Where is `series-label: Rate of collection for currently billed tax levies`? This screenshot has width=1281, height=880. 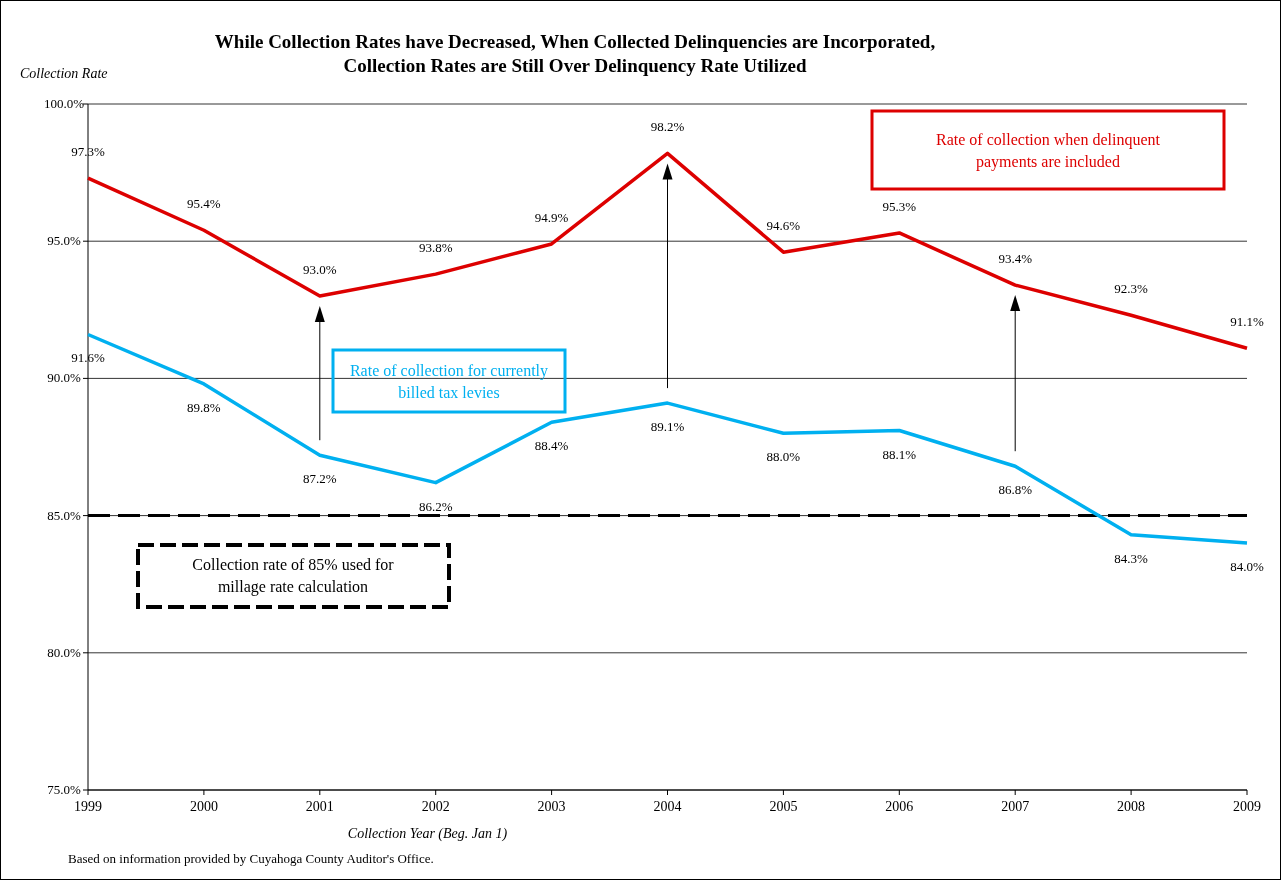
series-label: Rate of collection for currently billed tax levies is located at coordinates (449, 381).